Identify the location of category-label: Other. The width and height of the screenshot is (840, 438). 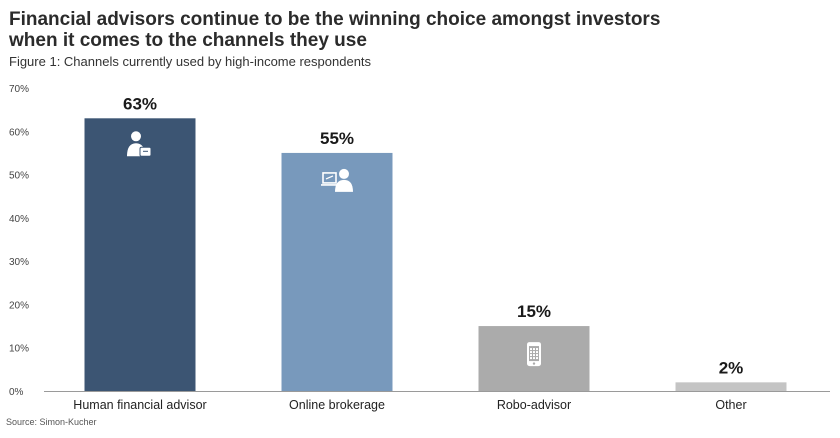
(730, 405).